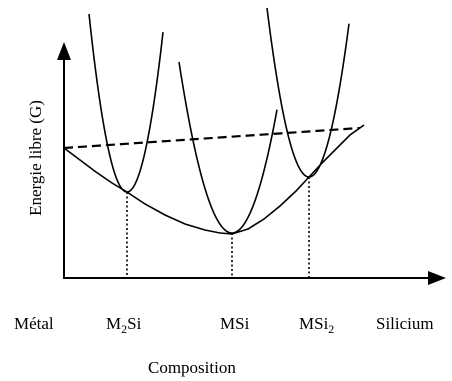  I want to click on x-tick-msi2: MSi2, so click(317, 325).